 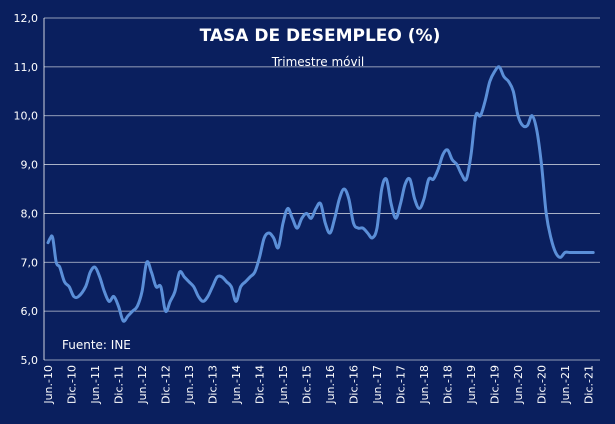 What do you see at coordinates (26, 116) in the screenshot?
I see `y-tick-label: 10,0` at bounding box center [26, 116].